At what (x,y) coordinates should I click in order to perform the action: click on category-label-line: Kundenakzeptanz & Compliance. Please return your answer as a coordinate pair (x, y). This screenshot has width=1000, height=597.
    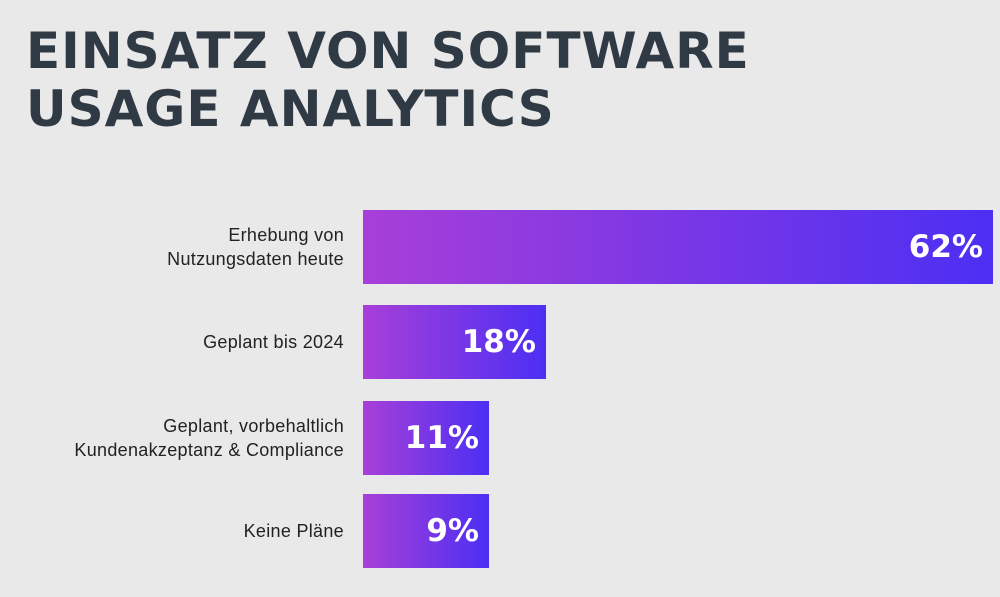
    Looking at the image, I should click on (209, 450).